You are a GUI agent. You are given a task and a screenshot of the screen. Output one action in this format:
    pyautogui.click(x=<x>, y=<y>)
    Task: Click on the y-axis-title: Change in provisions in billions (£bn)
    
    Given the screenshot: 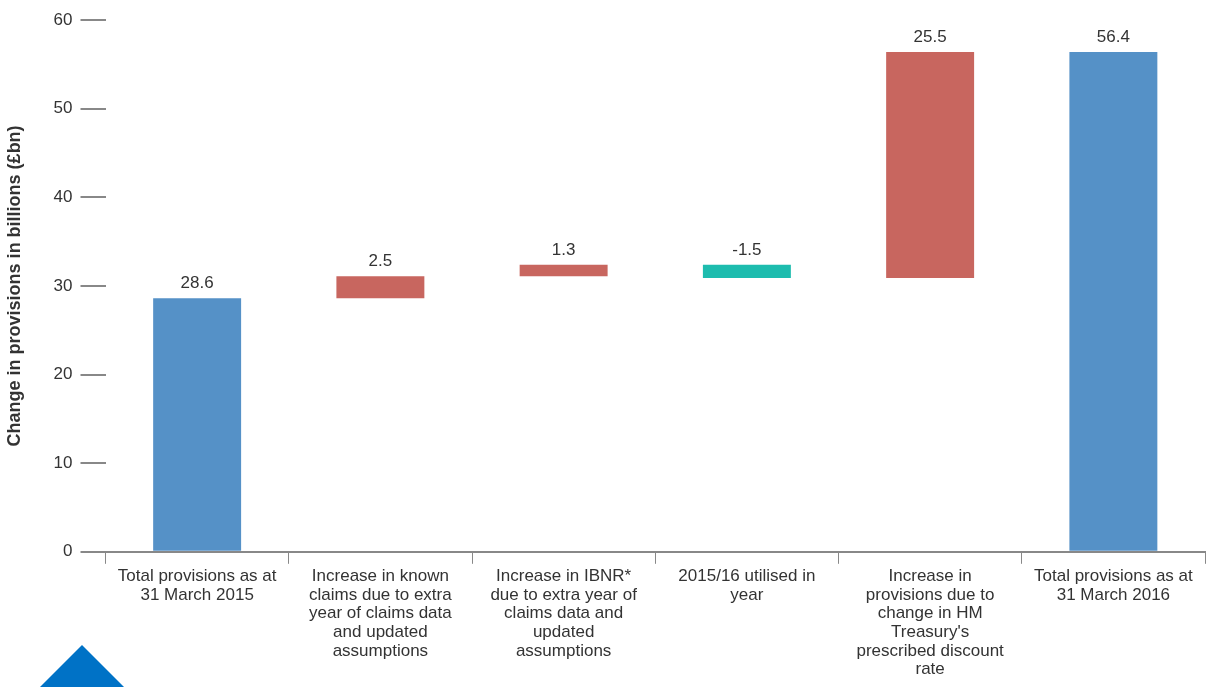 What is the action you would take?
    pyautogui.click(x=13, y=286)
    